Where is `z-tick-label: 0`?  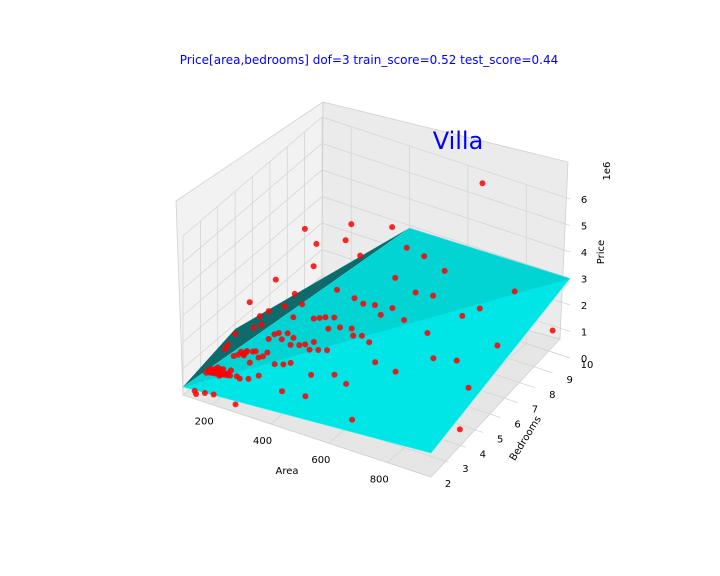 z-tick-label: 0 is located at coordinates (584, 359).